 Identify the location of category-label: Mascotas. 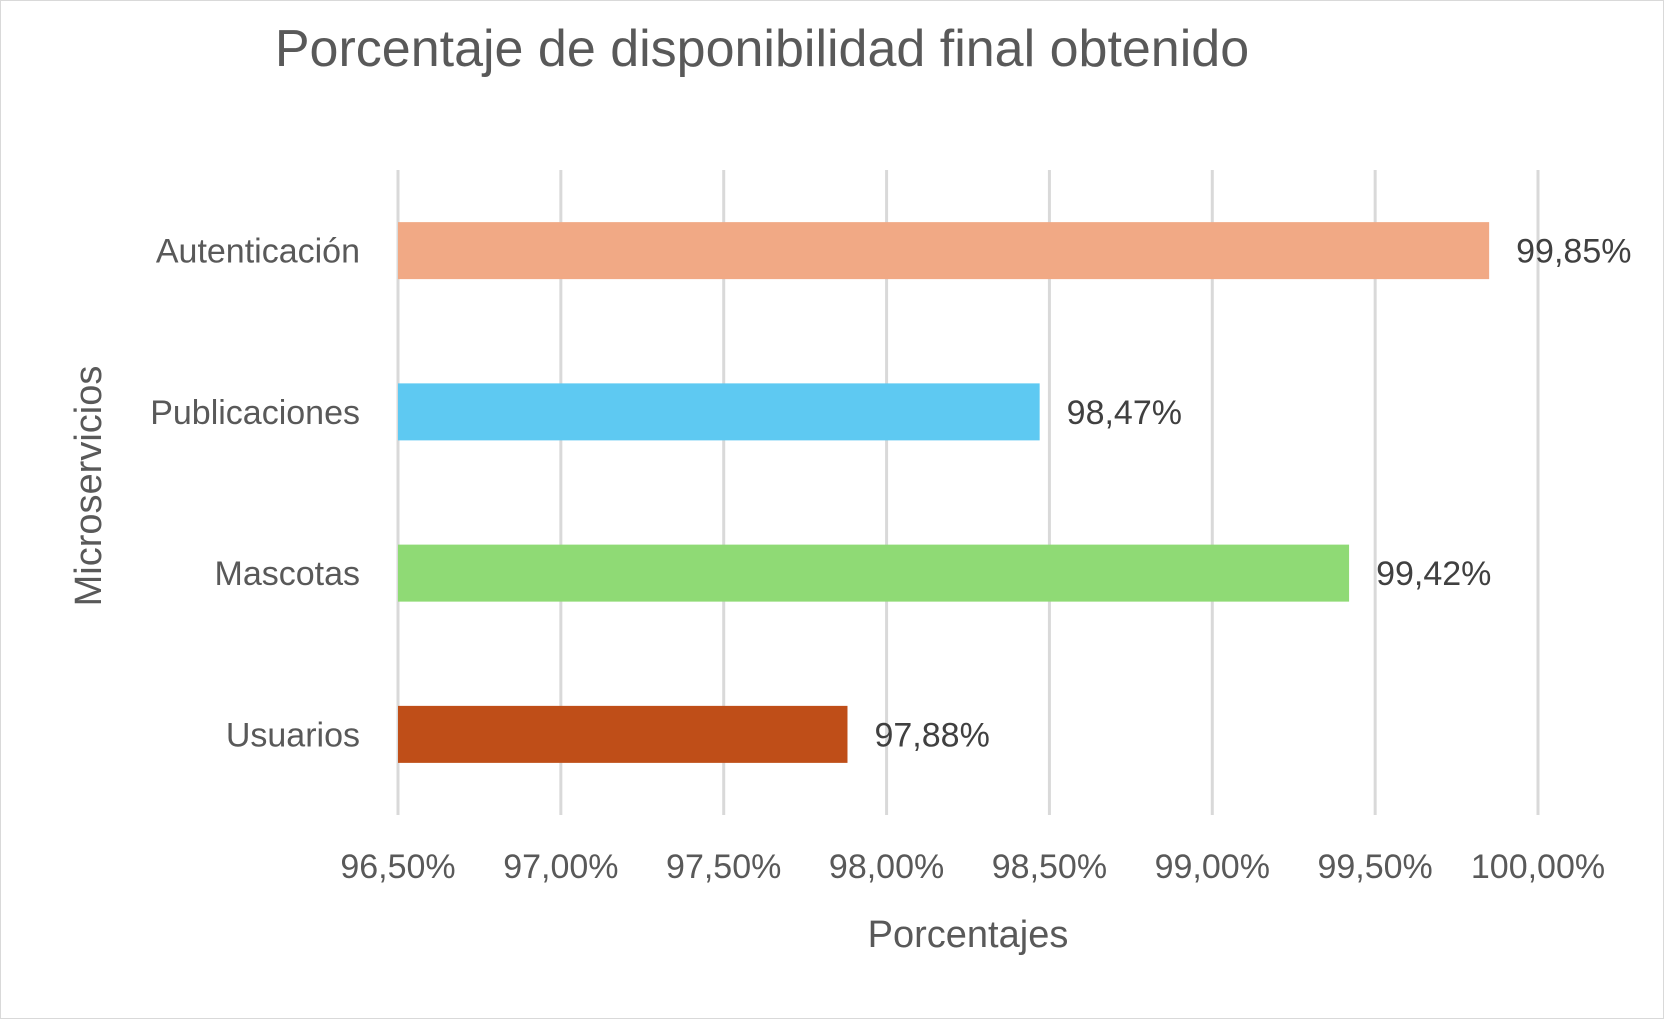
(288, 574).